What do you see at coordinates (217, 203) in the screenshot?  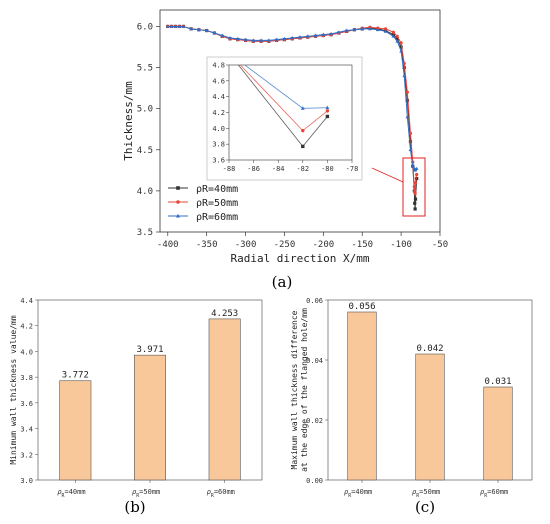 I see `legend-label: ρR=50mm` at bounding box center [217, 203].